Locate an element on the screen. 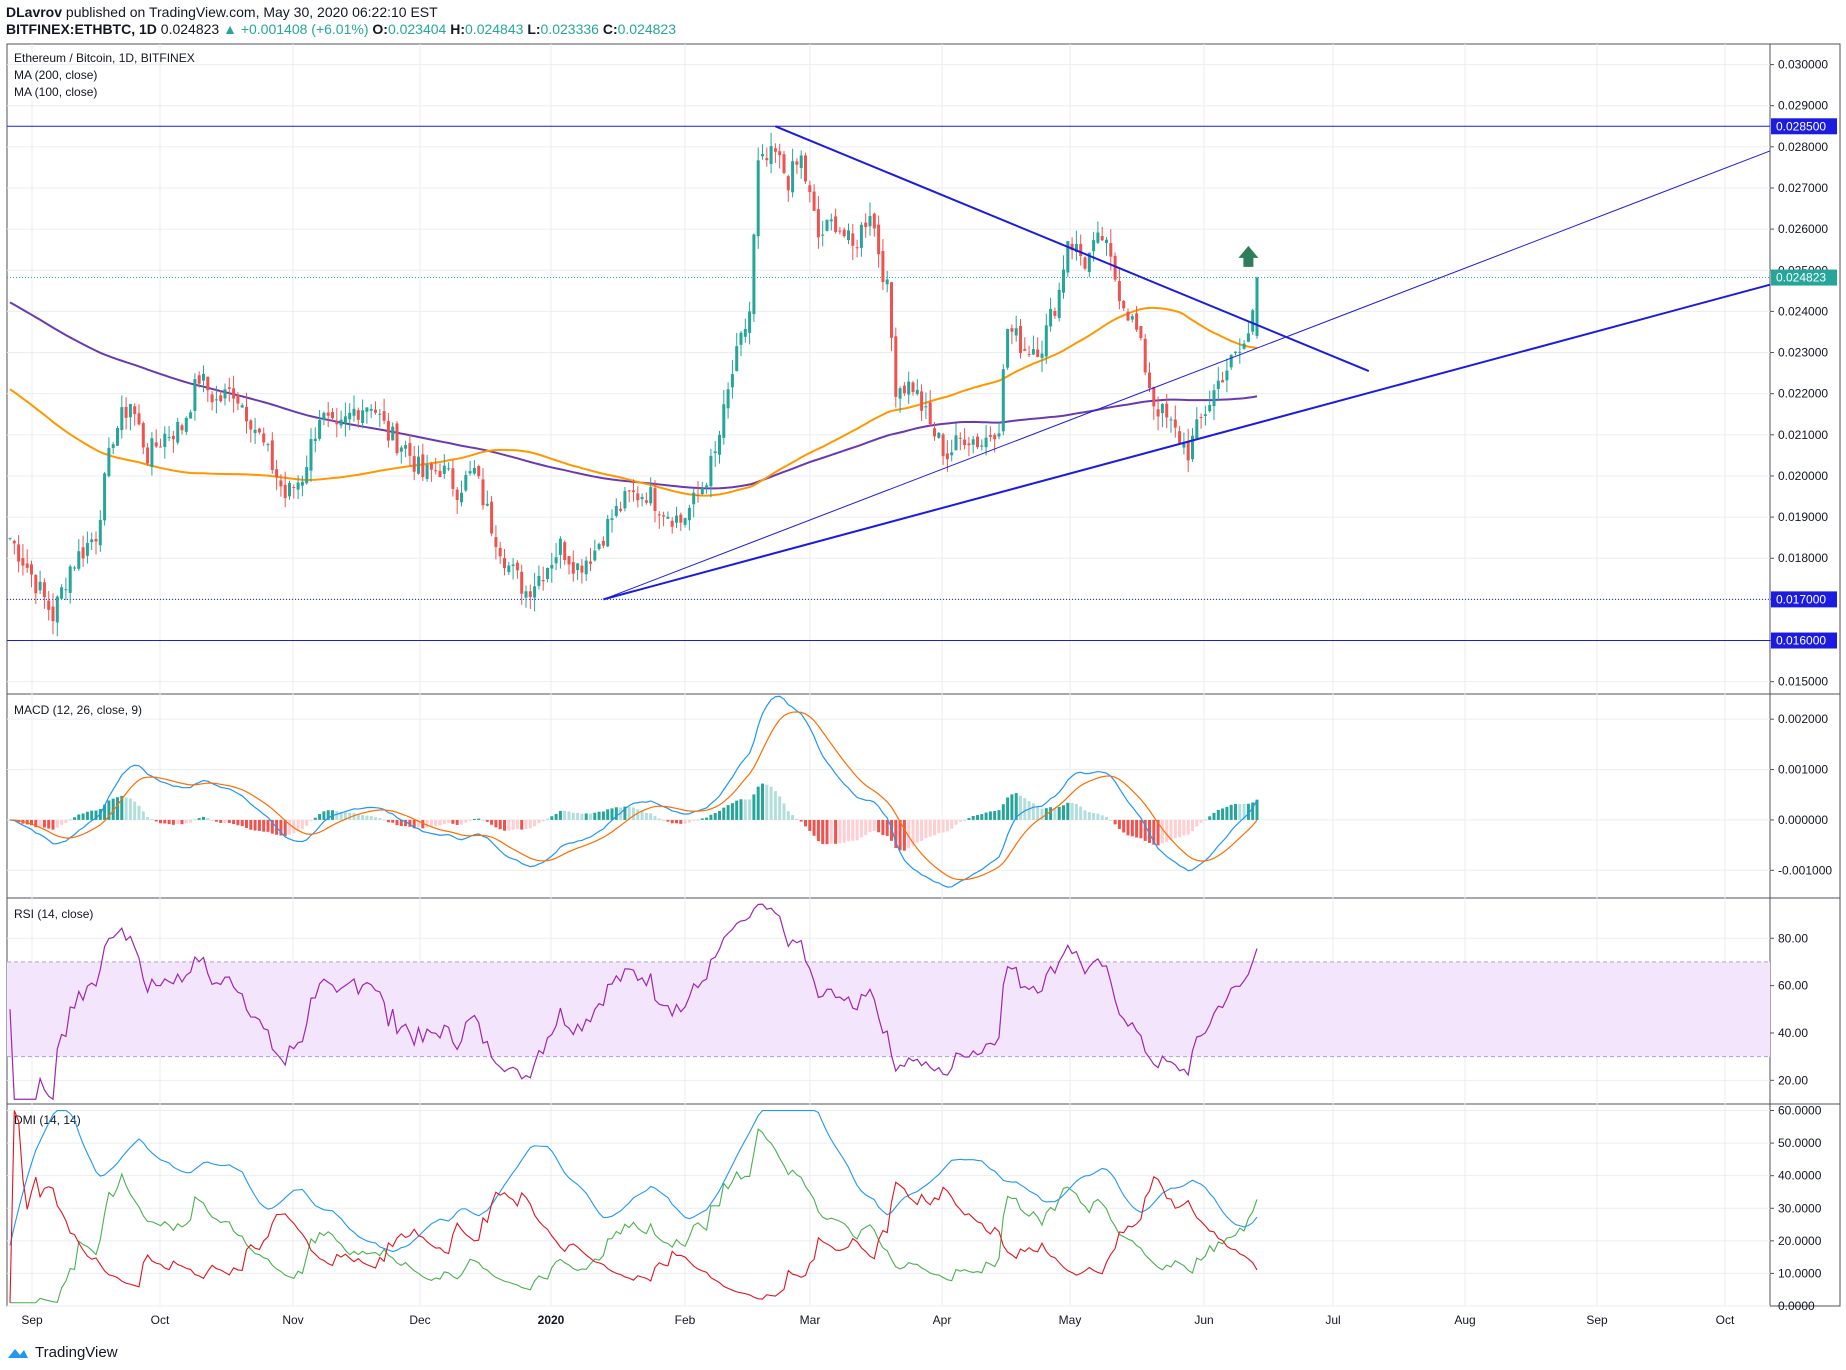 The width and height of the screenshot is (1846, 1370). price-axis-label: 0.021000 is located at coordinates (1803, 435).